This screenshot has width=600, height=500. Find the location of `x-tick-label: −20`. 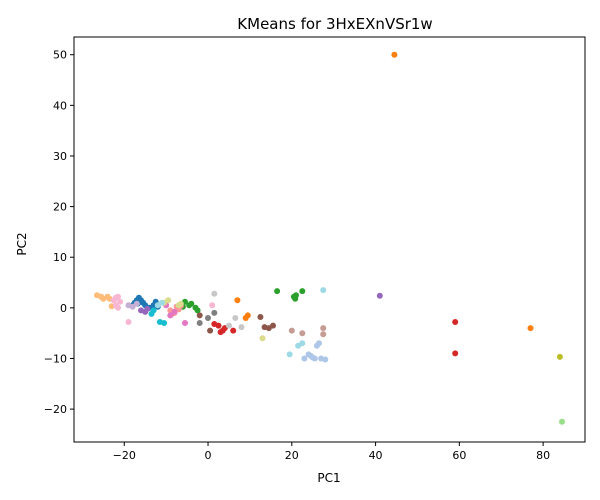

x-tick-label: −20 is located at coordinates (124, 455).